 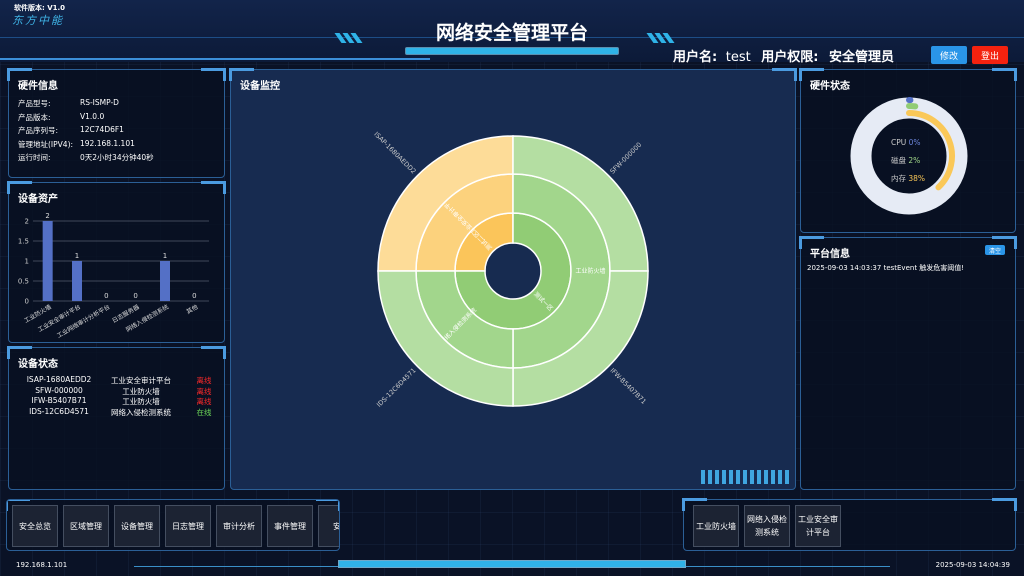 I want to click on hw-info-key: 产品型号:, so click(x=34, y=103).